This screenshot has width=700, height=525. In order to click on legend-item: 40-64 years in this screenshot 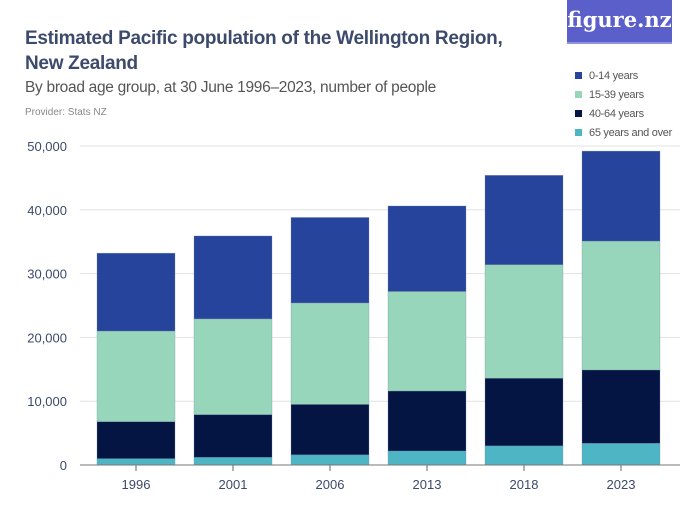, I will do `click(623, 113)`.